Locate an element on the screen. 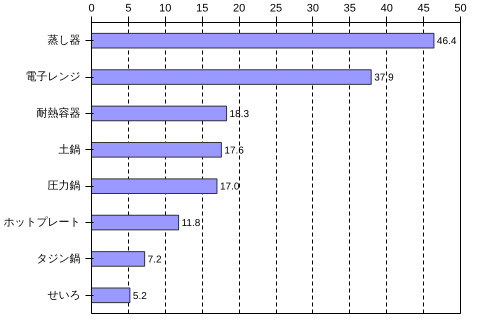 The image size is (500, 321). y-tick-label: 圧力鍋 is located at coordinates (64, 185).